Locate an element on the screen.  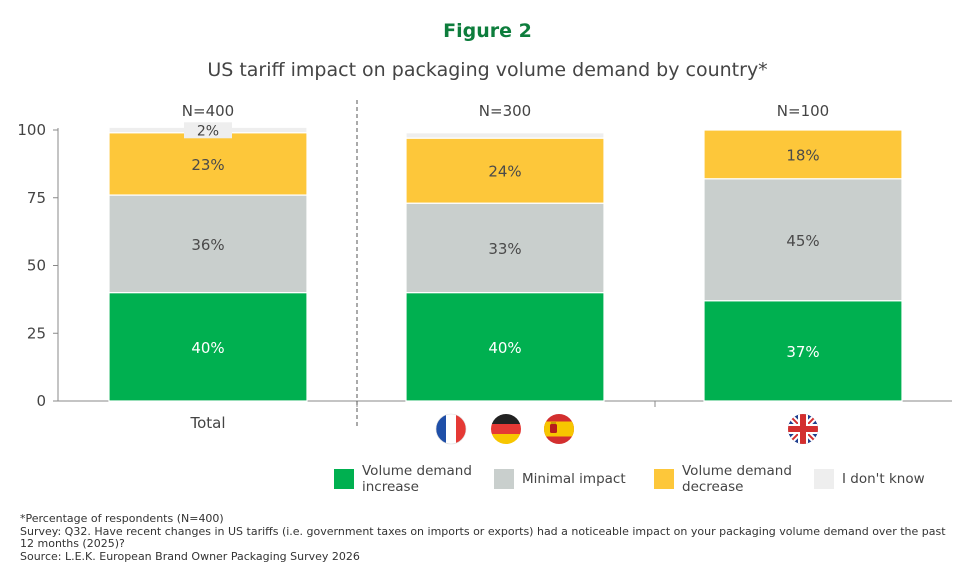
france-flag-icon is located at coordinates (451, 429).